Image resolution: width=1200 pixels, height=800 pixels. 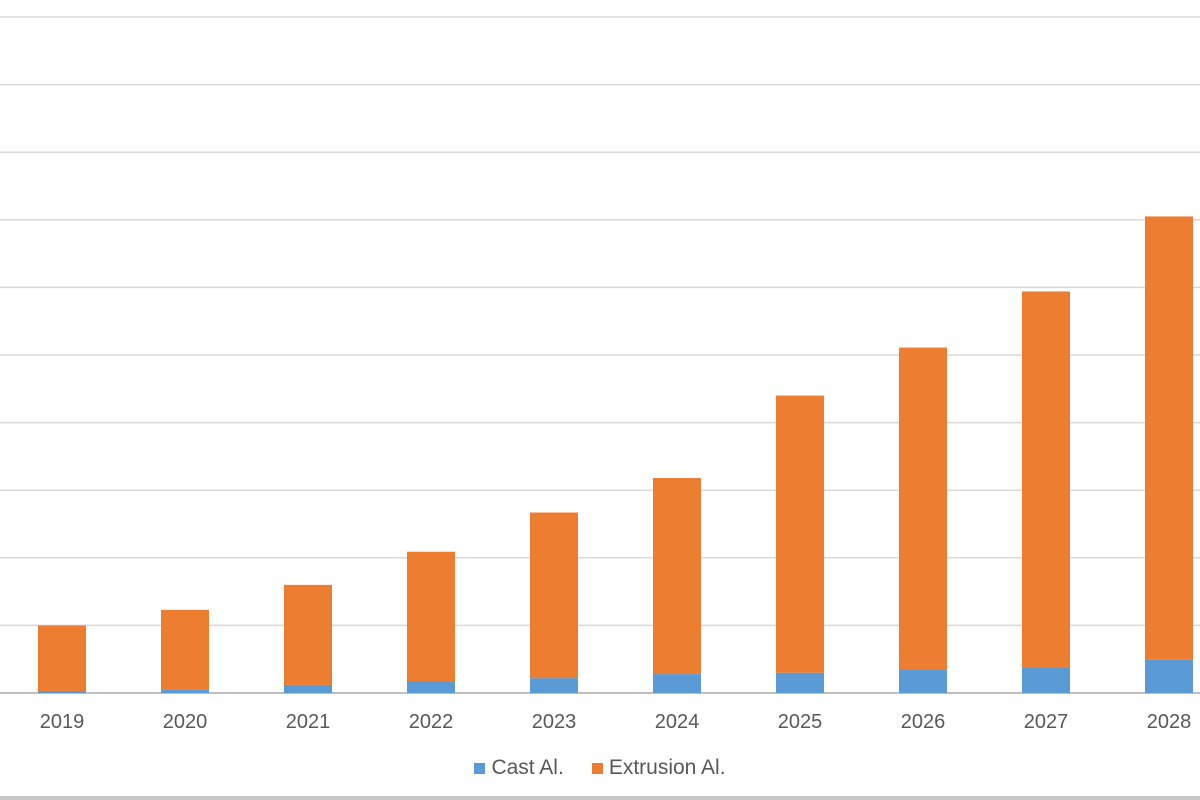 What do you see at coordinates (185, 691) in the screenshot?
I see `bar-cast-2020` at bounding box center [185, 691].